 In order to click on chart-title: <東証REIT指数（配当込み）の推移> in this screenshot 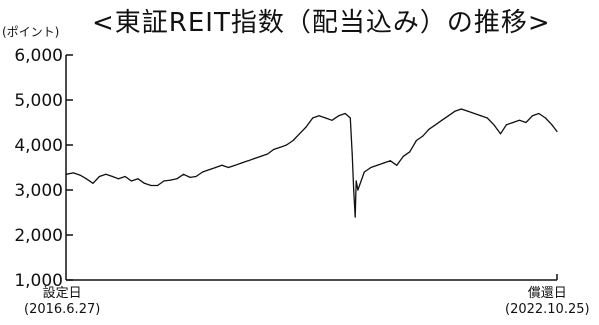, I will do `click(321, 23)`.